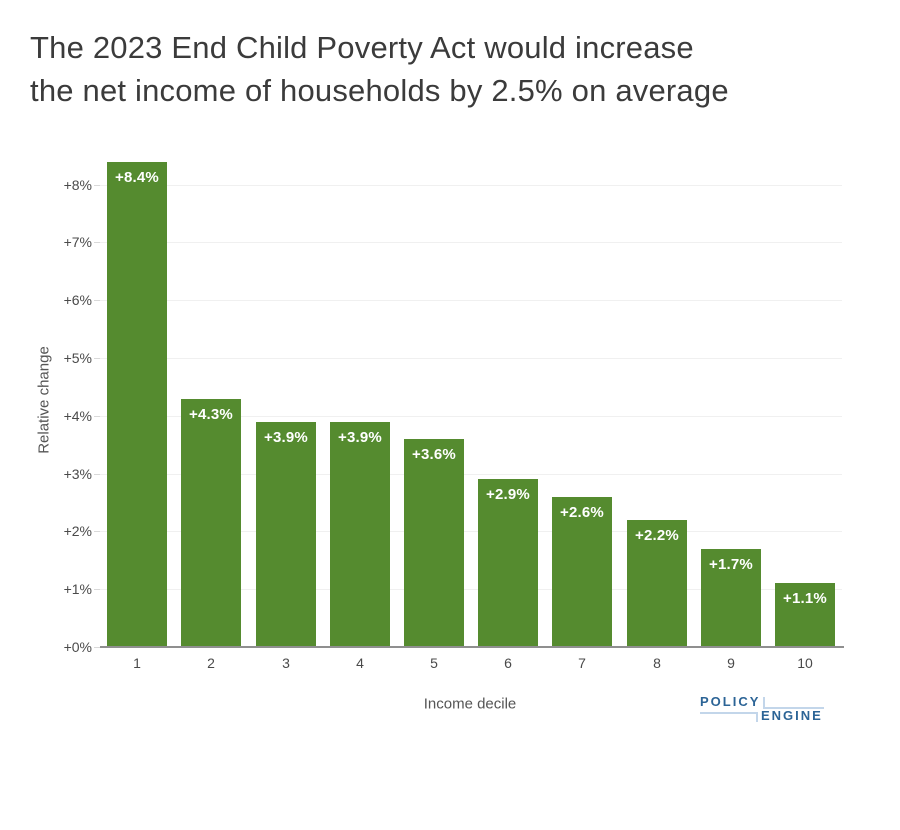 This screenshot has width=900, height=830. I want to click on bar-decile-5: +3.6%, so click(434, 543).